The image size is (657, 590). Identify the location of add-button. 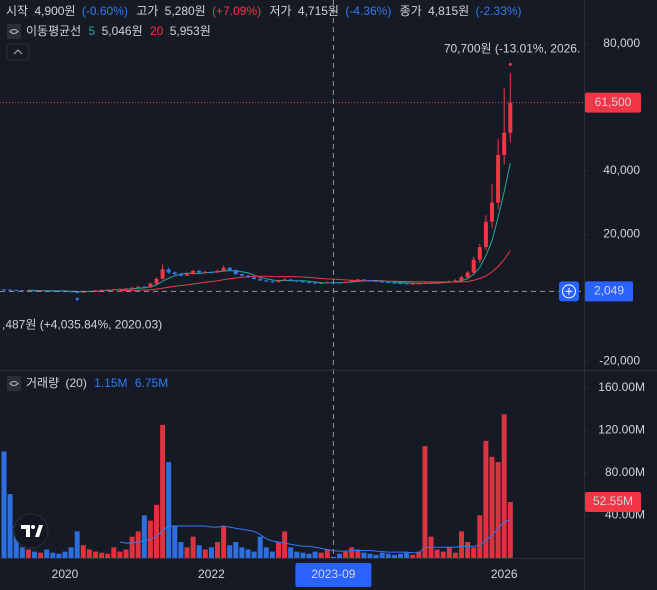
(569, 291).